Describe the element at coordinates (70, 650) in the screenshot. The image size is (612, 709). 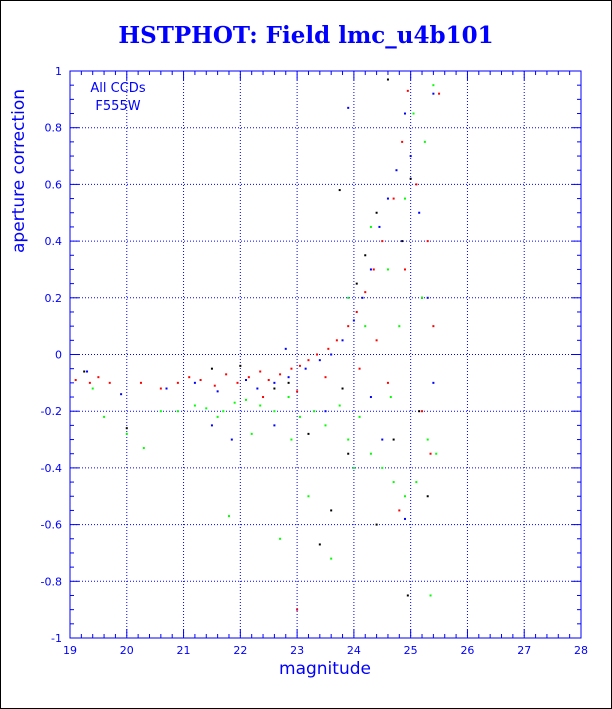
I see `x-tick-label: 19` at that location.